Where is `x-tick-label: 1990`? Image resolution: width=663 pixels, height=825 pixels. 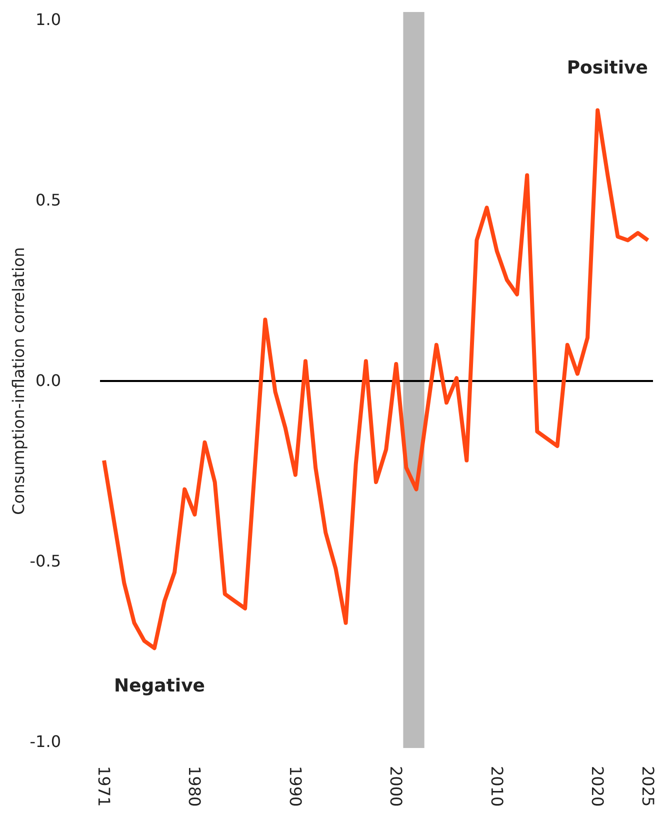 x-tick-label: 1990 is located at coordinates (295, 786).